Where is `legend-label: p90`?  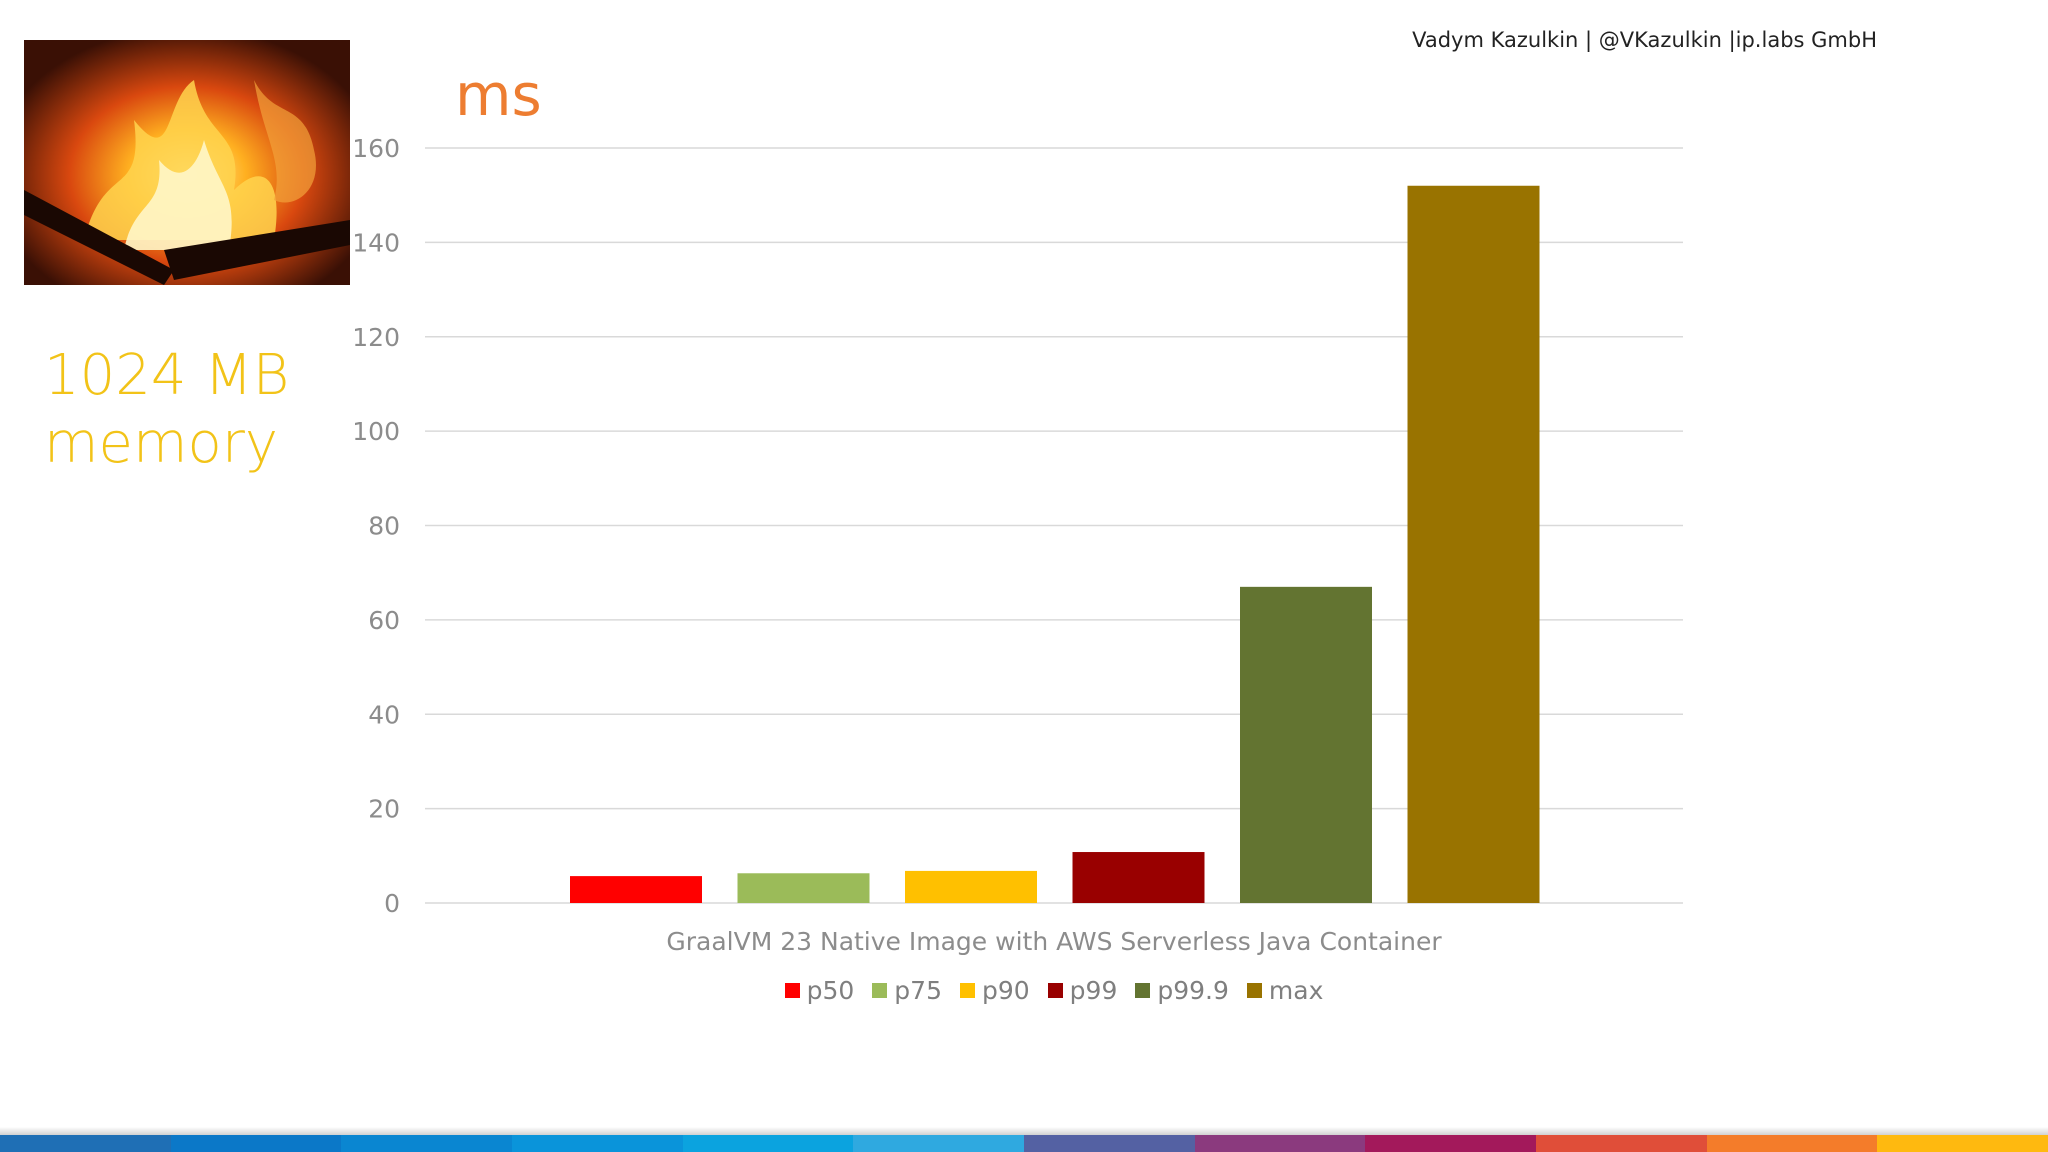
legend-label: p90 is located at coordinates (1005, 990).